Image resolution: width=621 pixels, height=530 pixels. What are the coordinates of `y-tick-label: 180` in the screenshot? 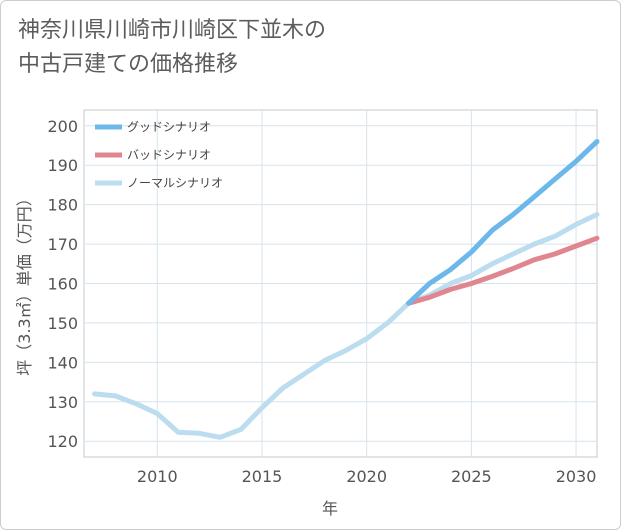 It's located at (62, 205).